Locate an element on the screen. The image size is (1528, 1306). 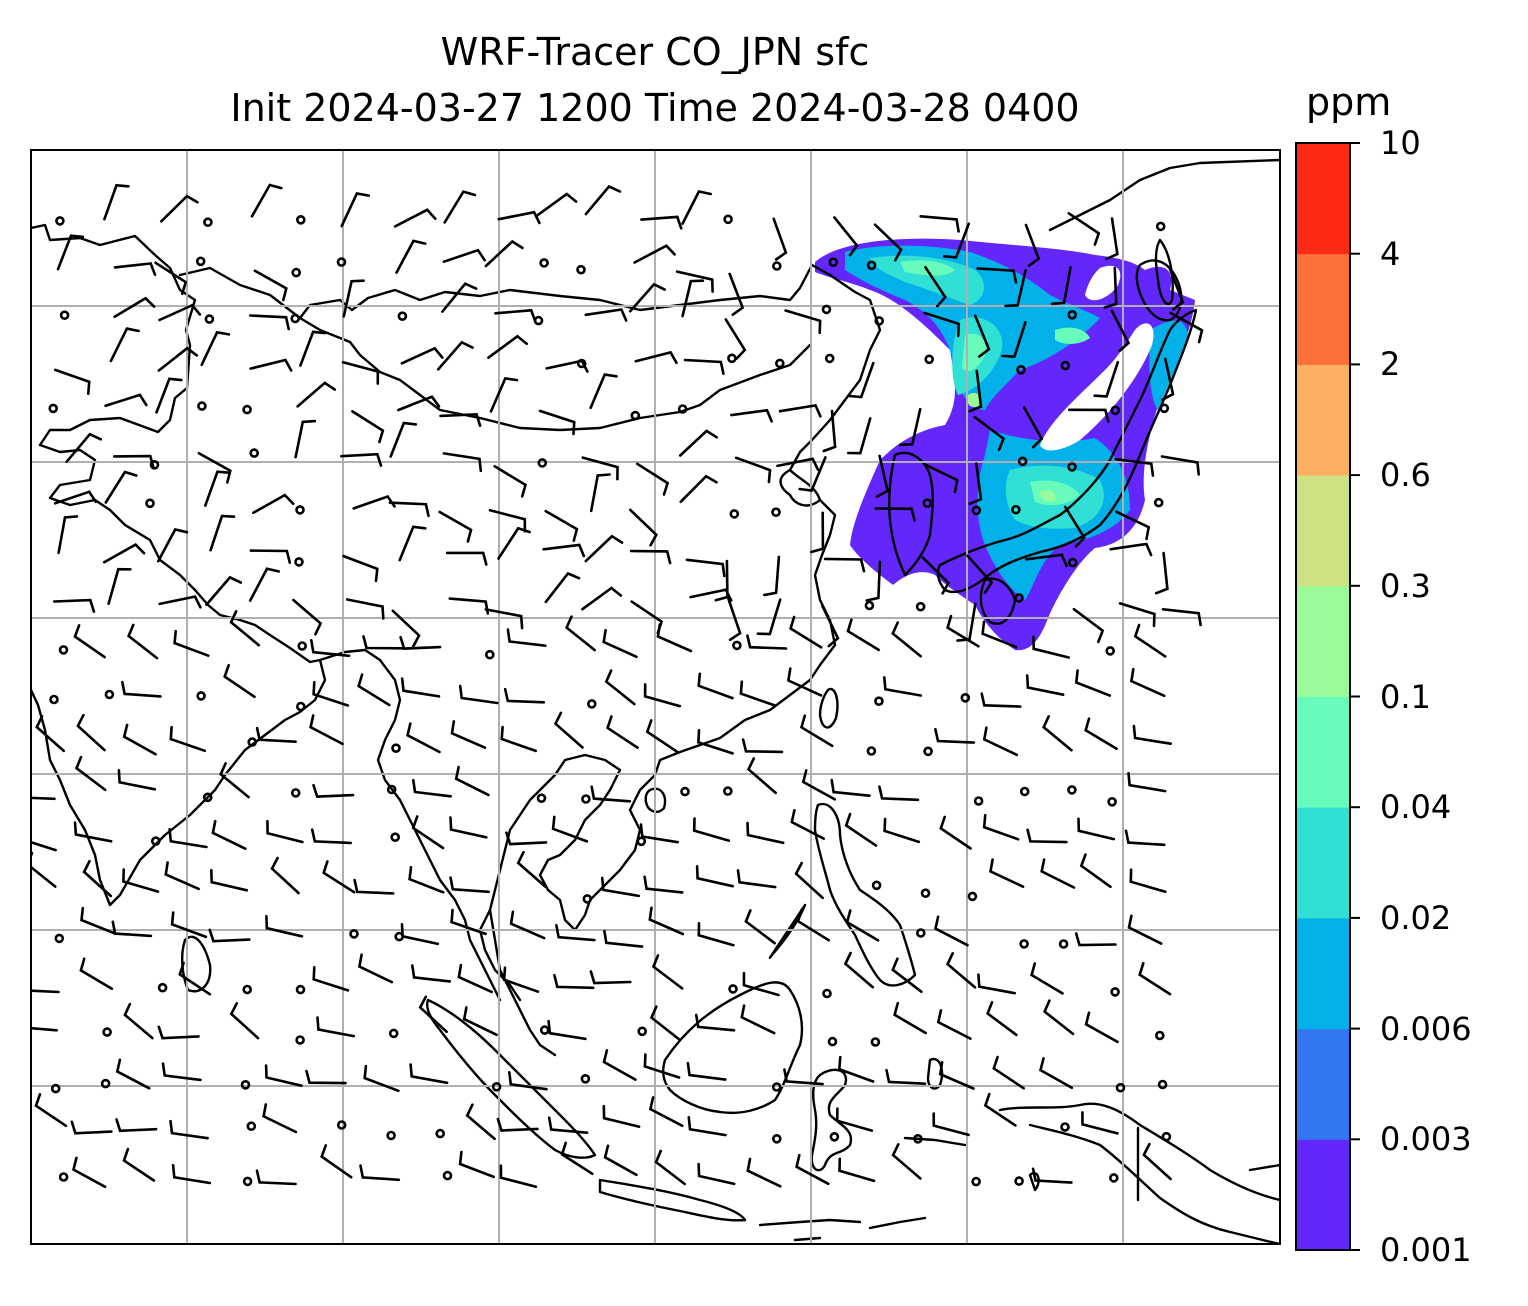
colorbar-tick-label: 0.6 is located at coordinates (1405, 475).